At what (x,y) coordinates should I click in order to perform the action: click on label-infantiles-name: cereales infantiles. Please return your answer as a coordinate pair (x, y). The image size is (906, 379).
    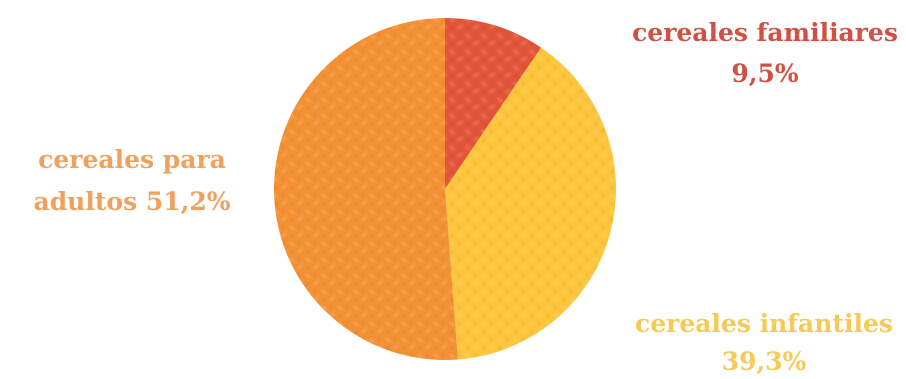
    Looking at the image, I should click on (764, 323).